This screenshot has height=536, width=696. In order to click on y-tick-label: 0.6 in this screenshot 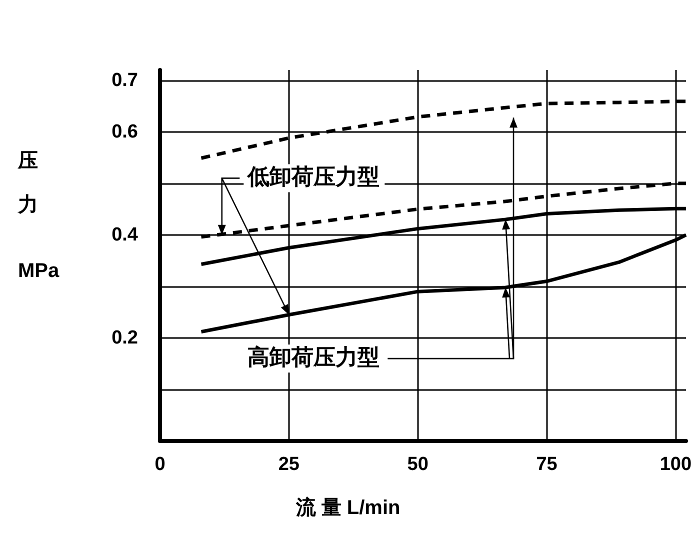, I will do `click(125, 131)`.